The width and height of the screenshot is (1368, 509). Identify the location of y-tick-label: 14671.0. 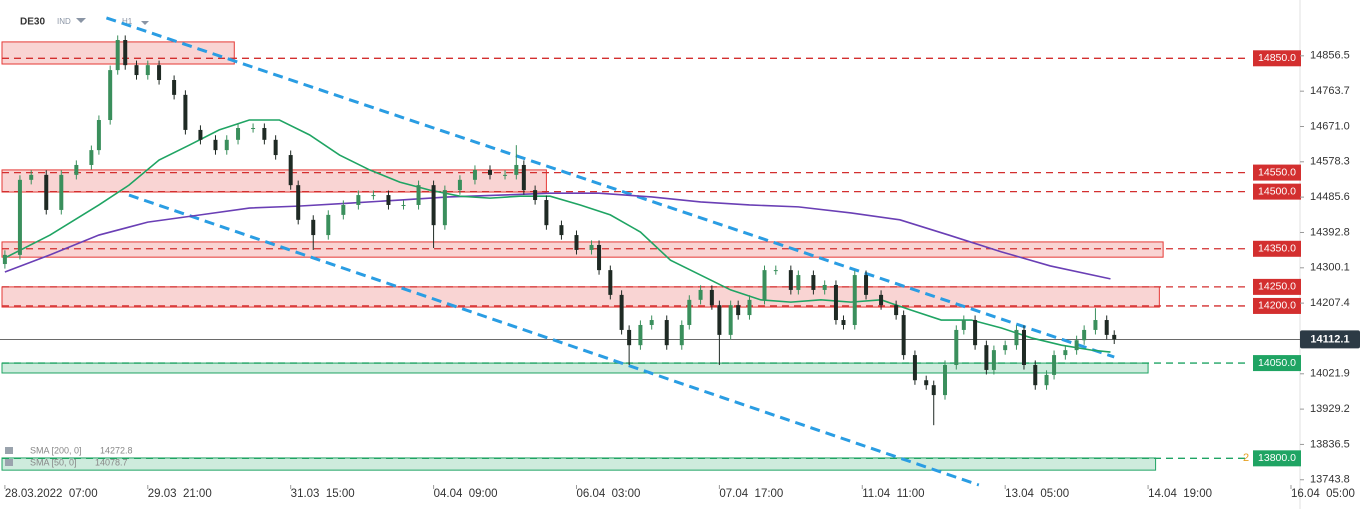
(1330, 126).